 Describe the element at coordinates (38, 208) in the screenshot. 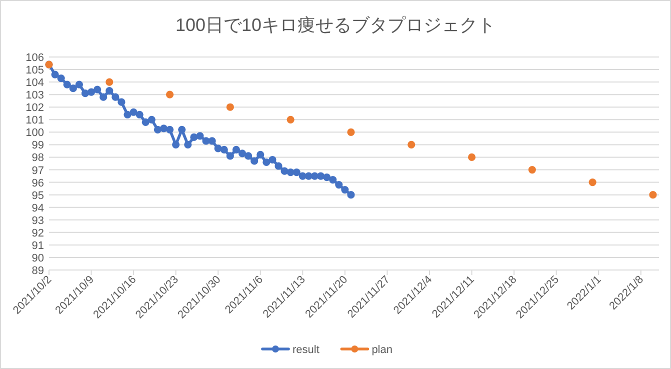

I see `y-tick-label: 94` at that location.